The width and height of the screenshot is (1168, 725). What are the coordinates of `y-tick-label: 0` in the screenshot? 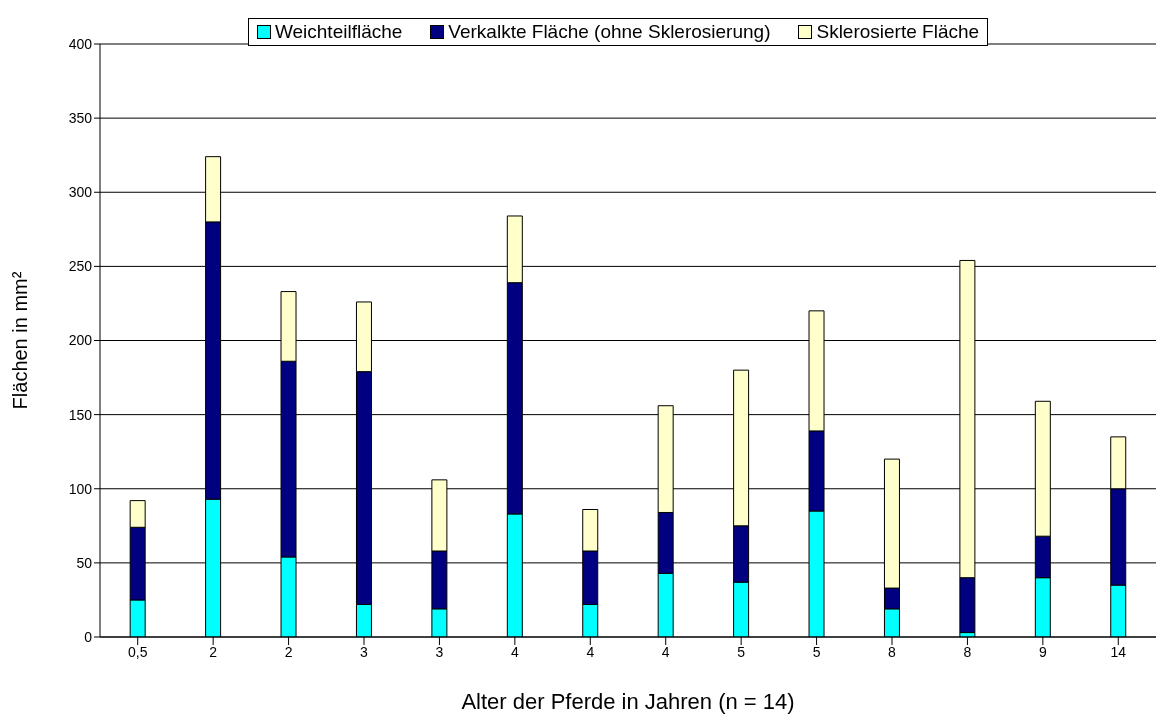 It's located at (88, 636).